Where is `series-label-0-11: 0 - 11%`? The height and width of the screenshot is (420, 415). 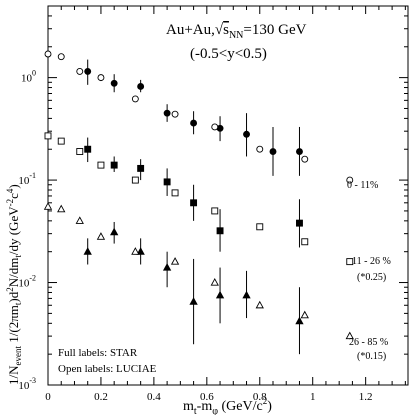
series-label-0-11: 0 - 11% is located at coordinates (362, 185).